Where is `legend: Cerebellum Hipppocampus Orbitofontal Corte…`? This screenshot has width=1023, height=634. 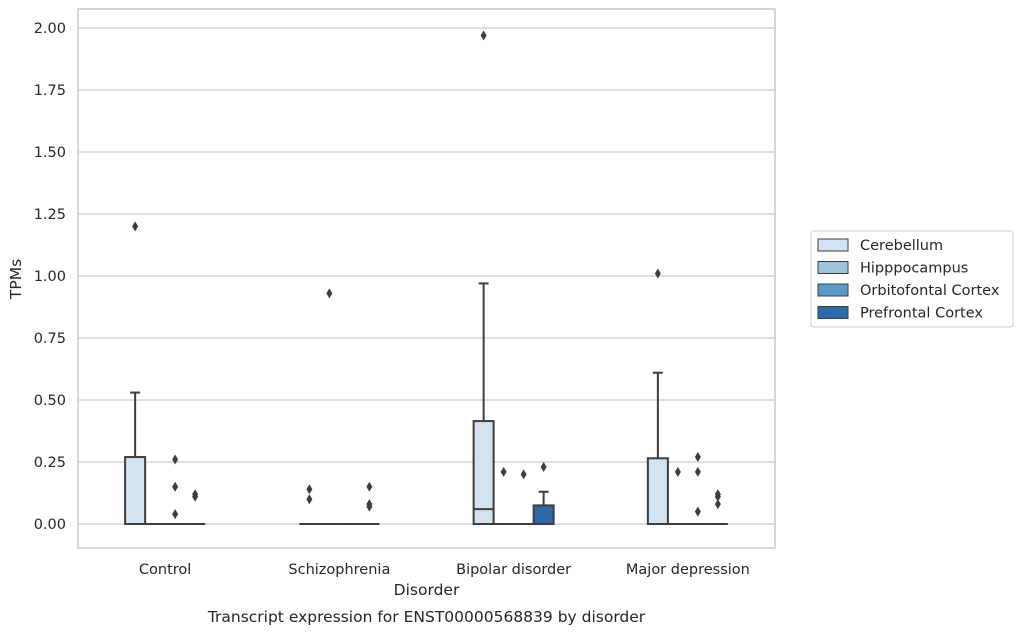
legend: Cerebellum Hipppocampus Orbitofontal Corte… is located at coordinates (912, 279).